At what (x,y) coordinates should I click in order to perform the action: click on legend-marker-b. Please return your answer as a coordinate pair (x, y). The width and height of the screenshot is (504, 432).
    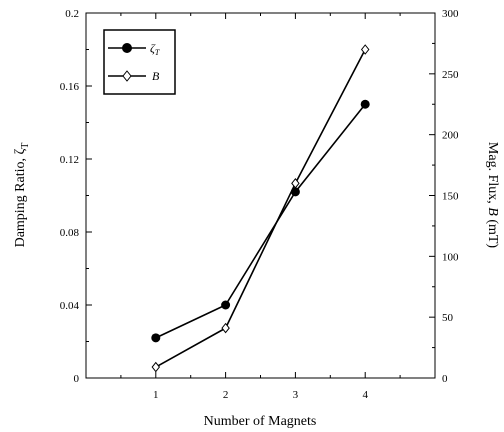
    Looking at the image, I should click on (127, 76).